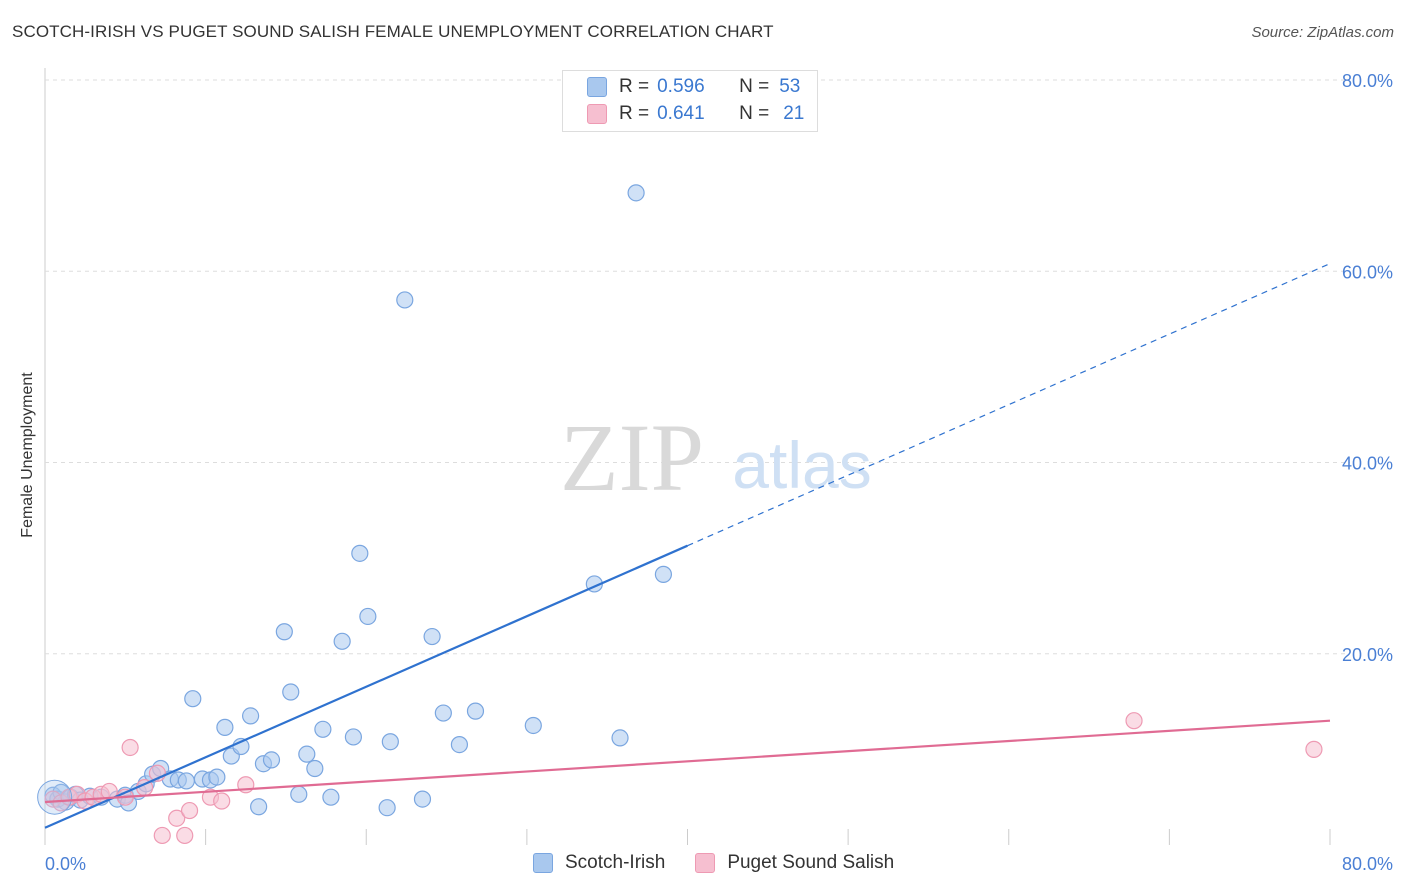 This screenshot has width=1406, height=892. I want to click on legend-n-value: 21, so click(794, 113).